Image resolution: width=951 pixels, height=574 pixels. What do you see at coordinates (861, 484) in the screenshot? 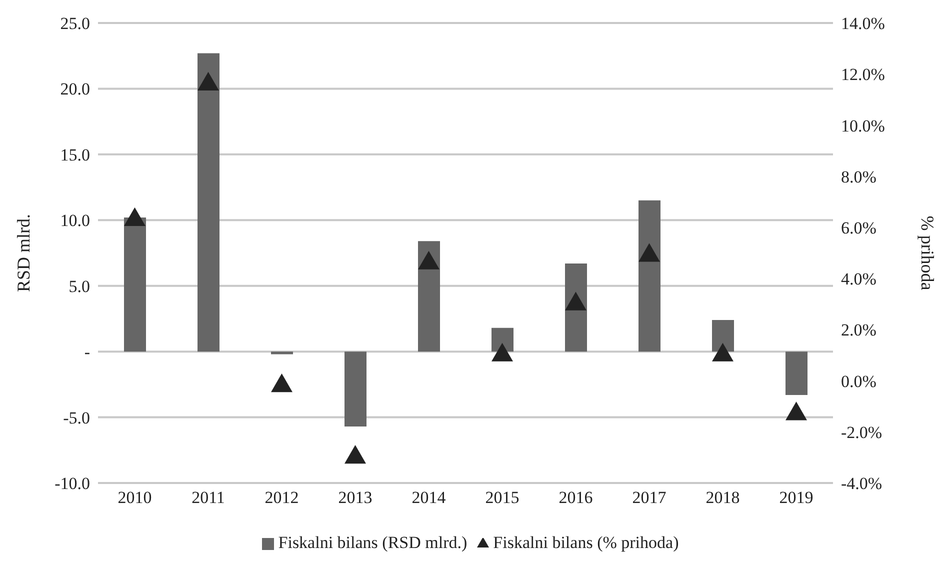
I see `y2-tick-label: -4.0%` at bounding box center [861, 484].